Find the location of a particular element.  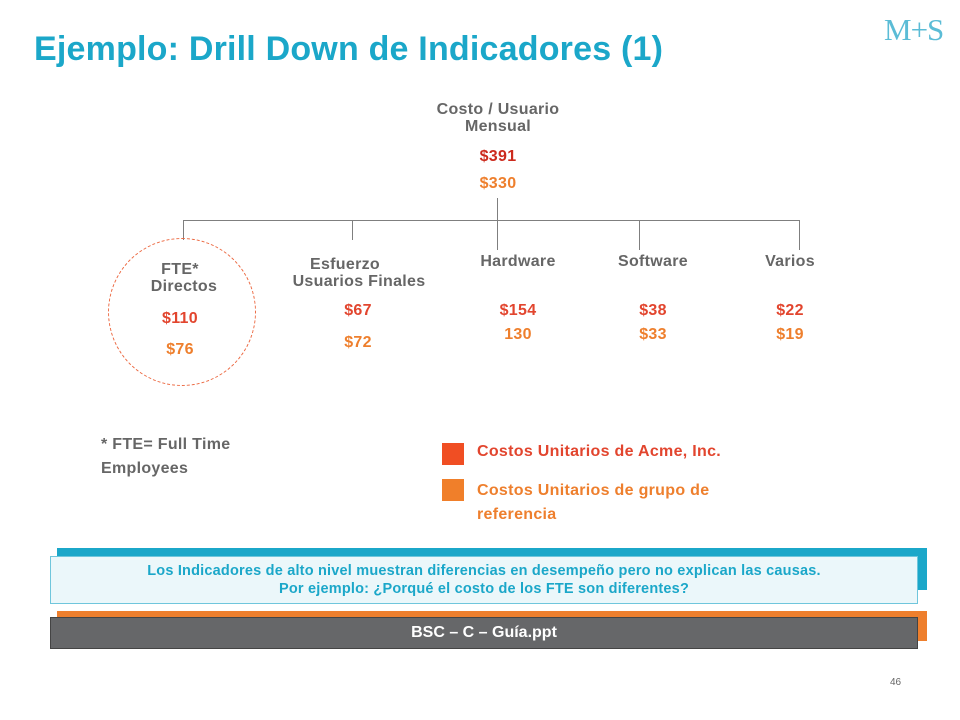

root-label: Costo / Usuario Mensual is located at coordinates (498, 118).